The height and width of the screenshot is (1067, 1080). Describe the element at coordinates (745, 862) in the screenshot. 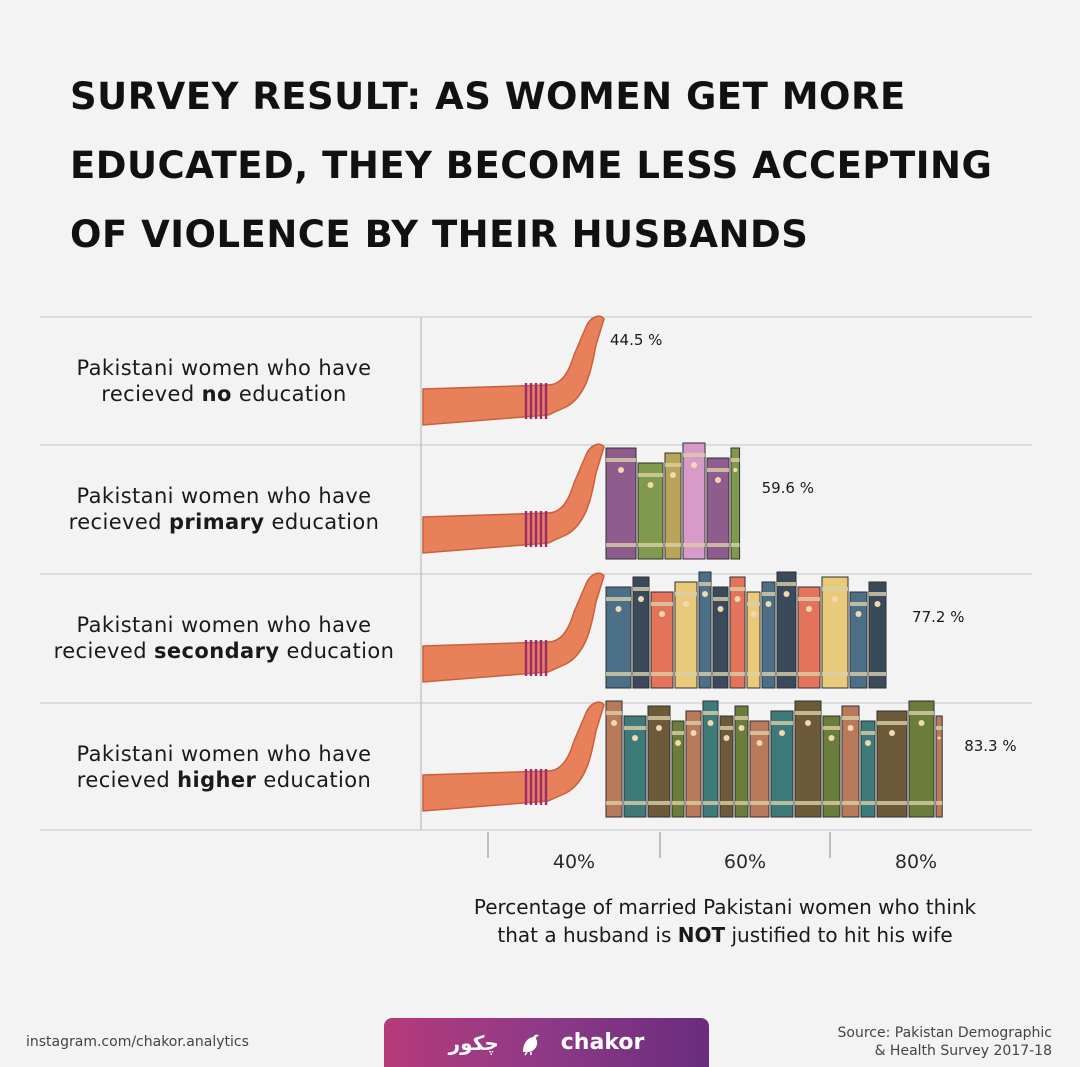

I see `x-tick-label: 60%` at that location.